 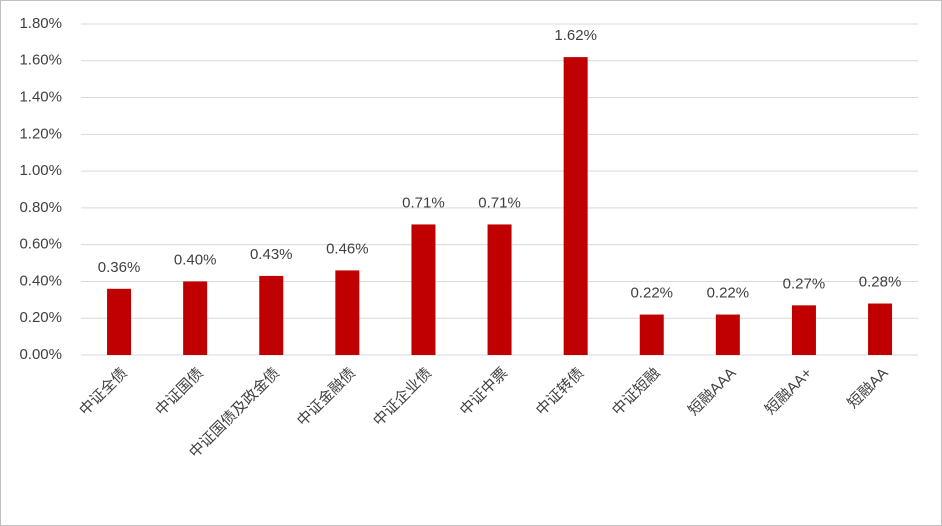 What do you see at coordinates (40, 60) in the screenshot?
I see `y-tick-label: 1.60%` at bounding box center [40, 60].